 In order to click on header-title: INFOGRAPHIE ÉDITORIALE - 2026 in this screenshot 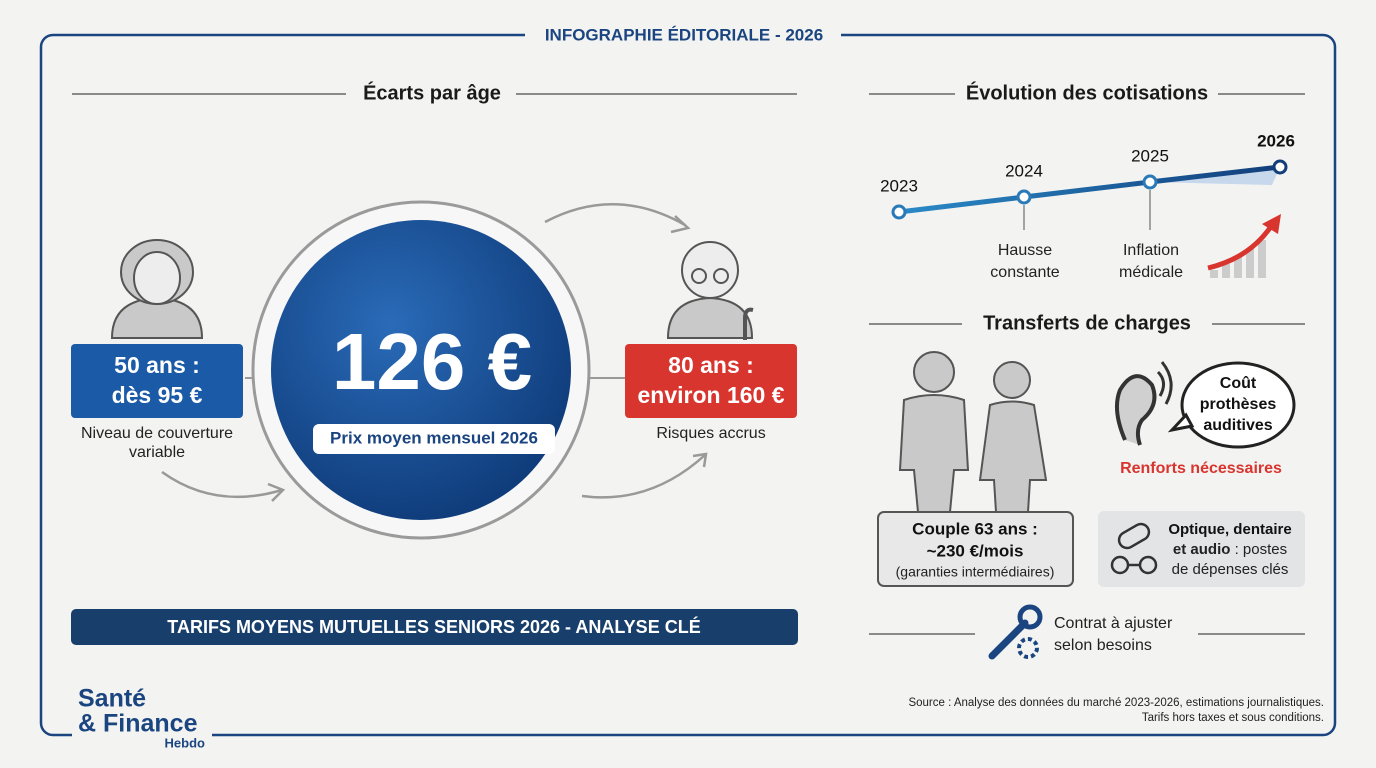, I will do `click(684, 34)`.